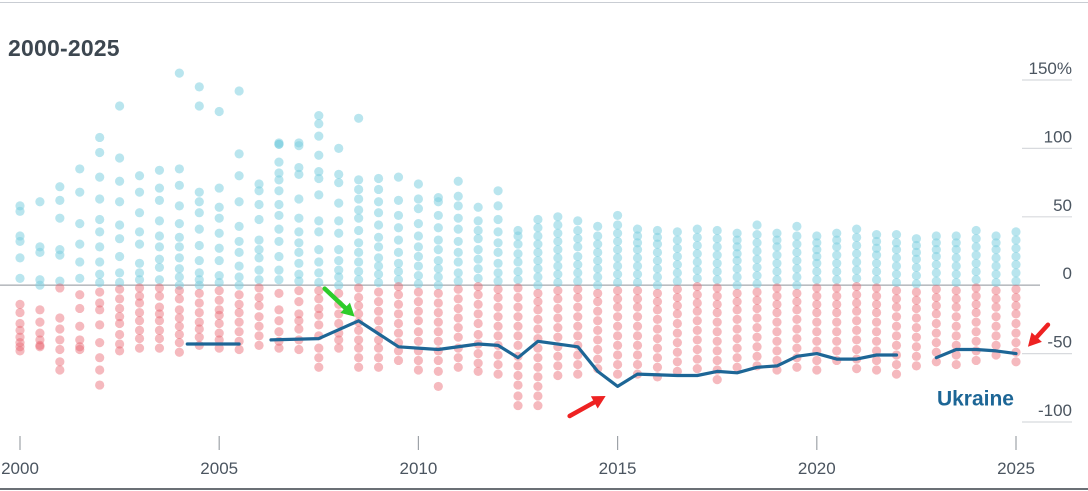 The width and height of the screenshot is (1088, 491). I want to click on y-tick-label: -50, so click(1059, 342).